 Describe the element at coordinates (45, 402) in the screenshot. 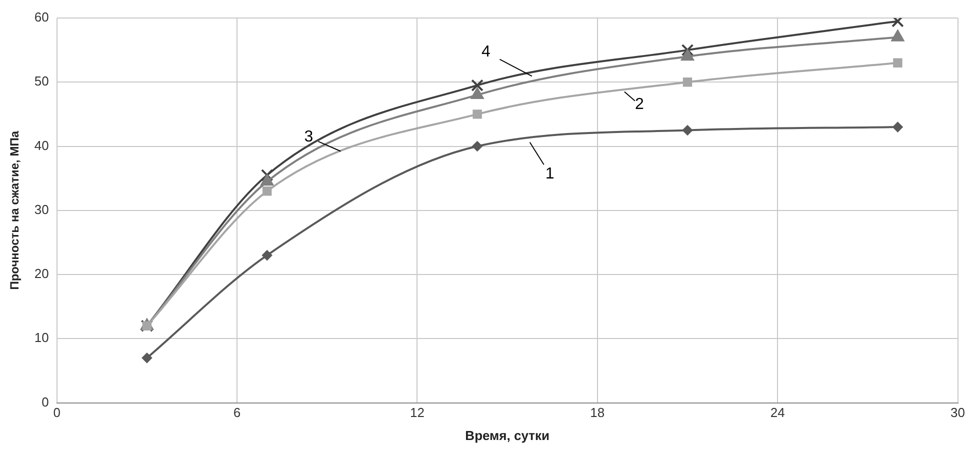

I see `y-tick-label: 0` at that location.